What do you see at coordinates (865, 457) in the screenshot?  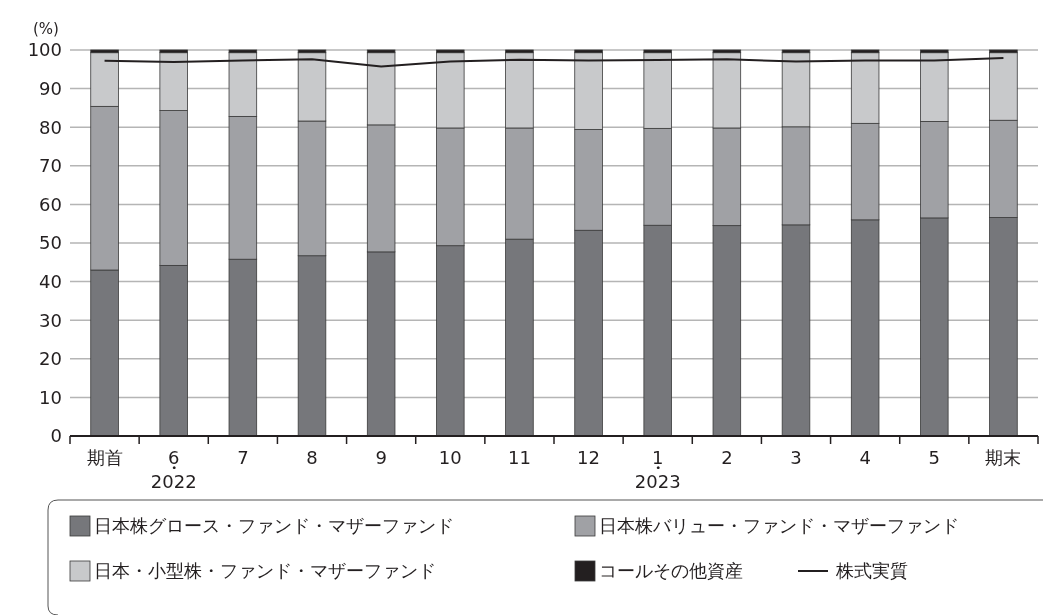 I see `x-tick-label: 4` at bounding box center [865, 457].